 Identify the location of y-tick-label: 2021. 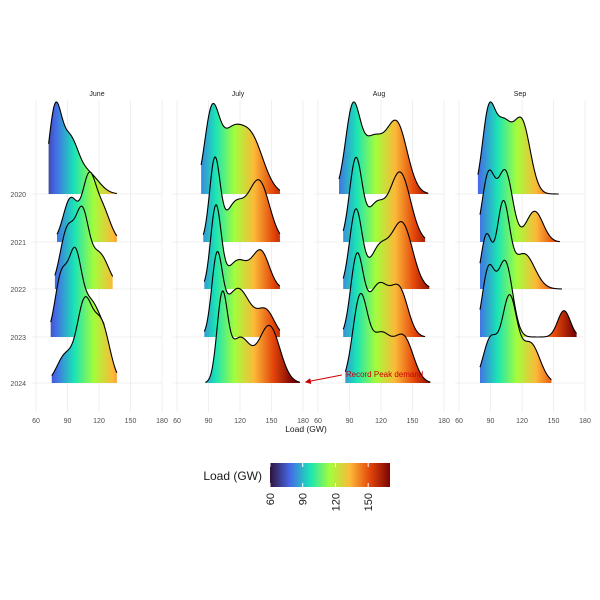
(18, 243).